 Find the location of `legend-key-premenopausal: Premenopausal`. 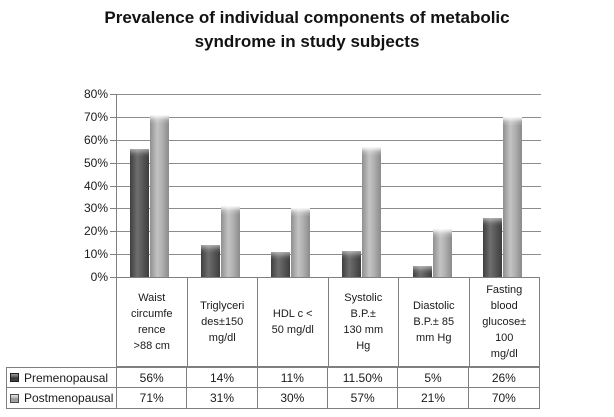

legend-key-premenopausal: Premenopausal is located at coordinates (62, 378).